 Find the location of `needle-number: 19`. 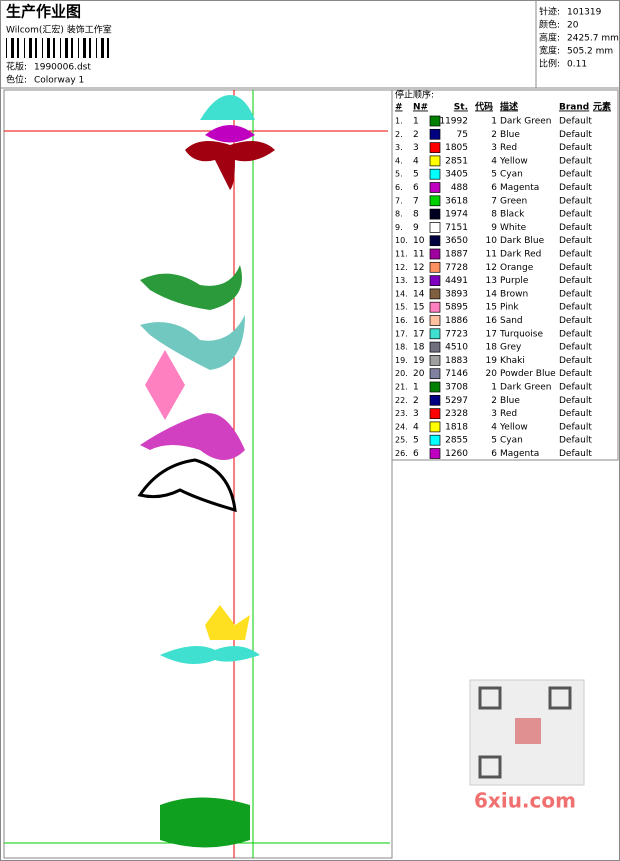

needle-number: 19 is located at coordinates (419, 361).